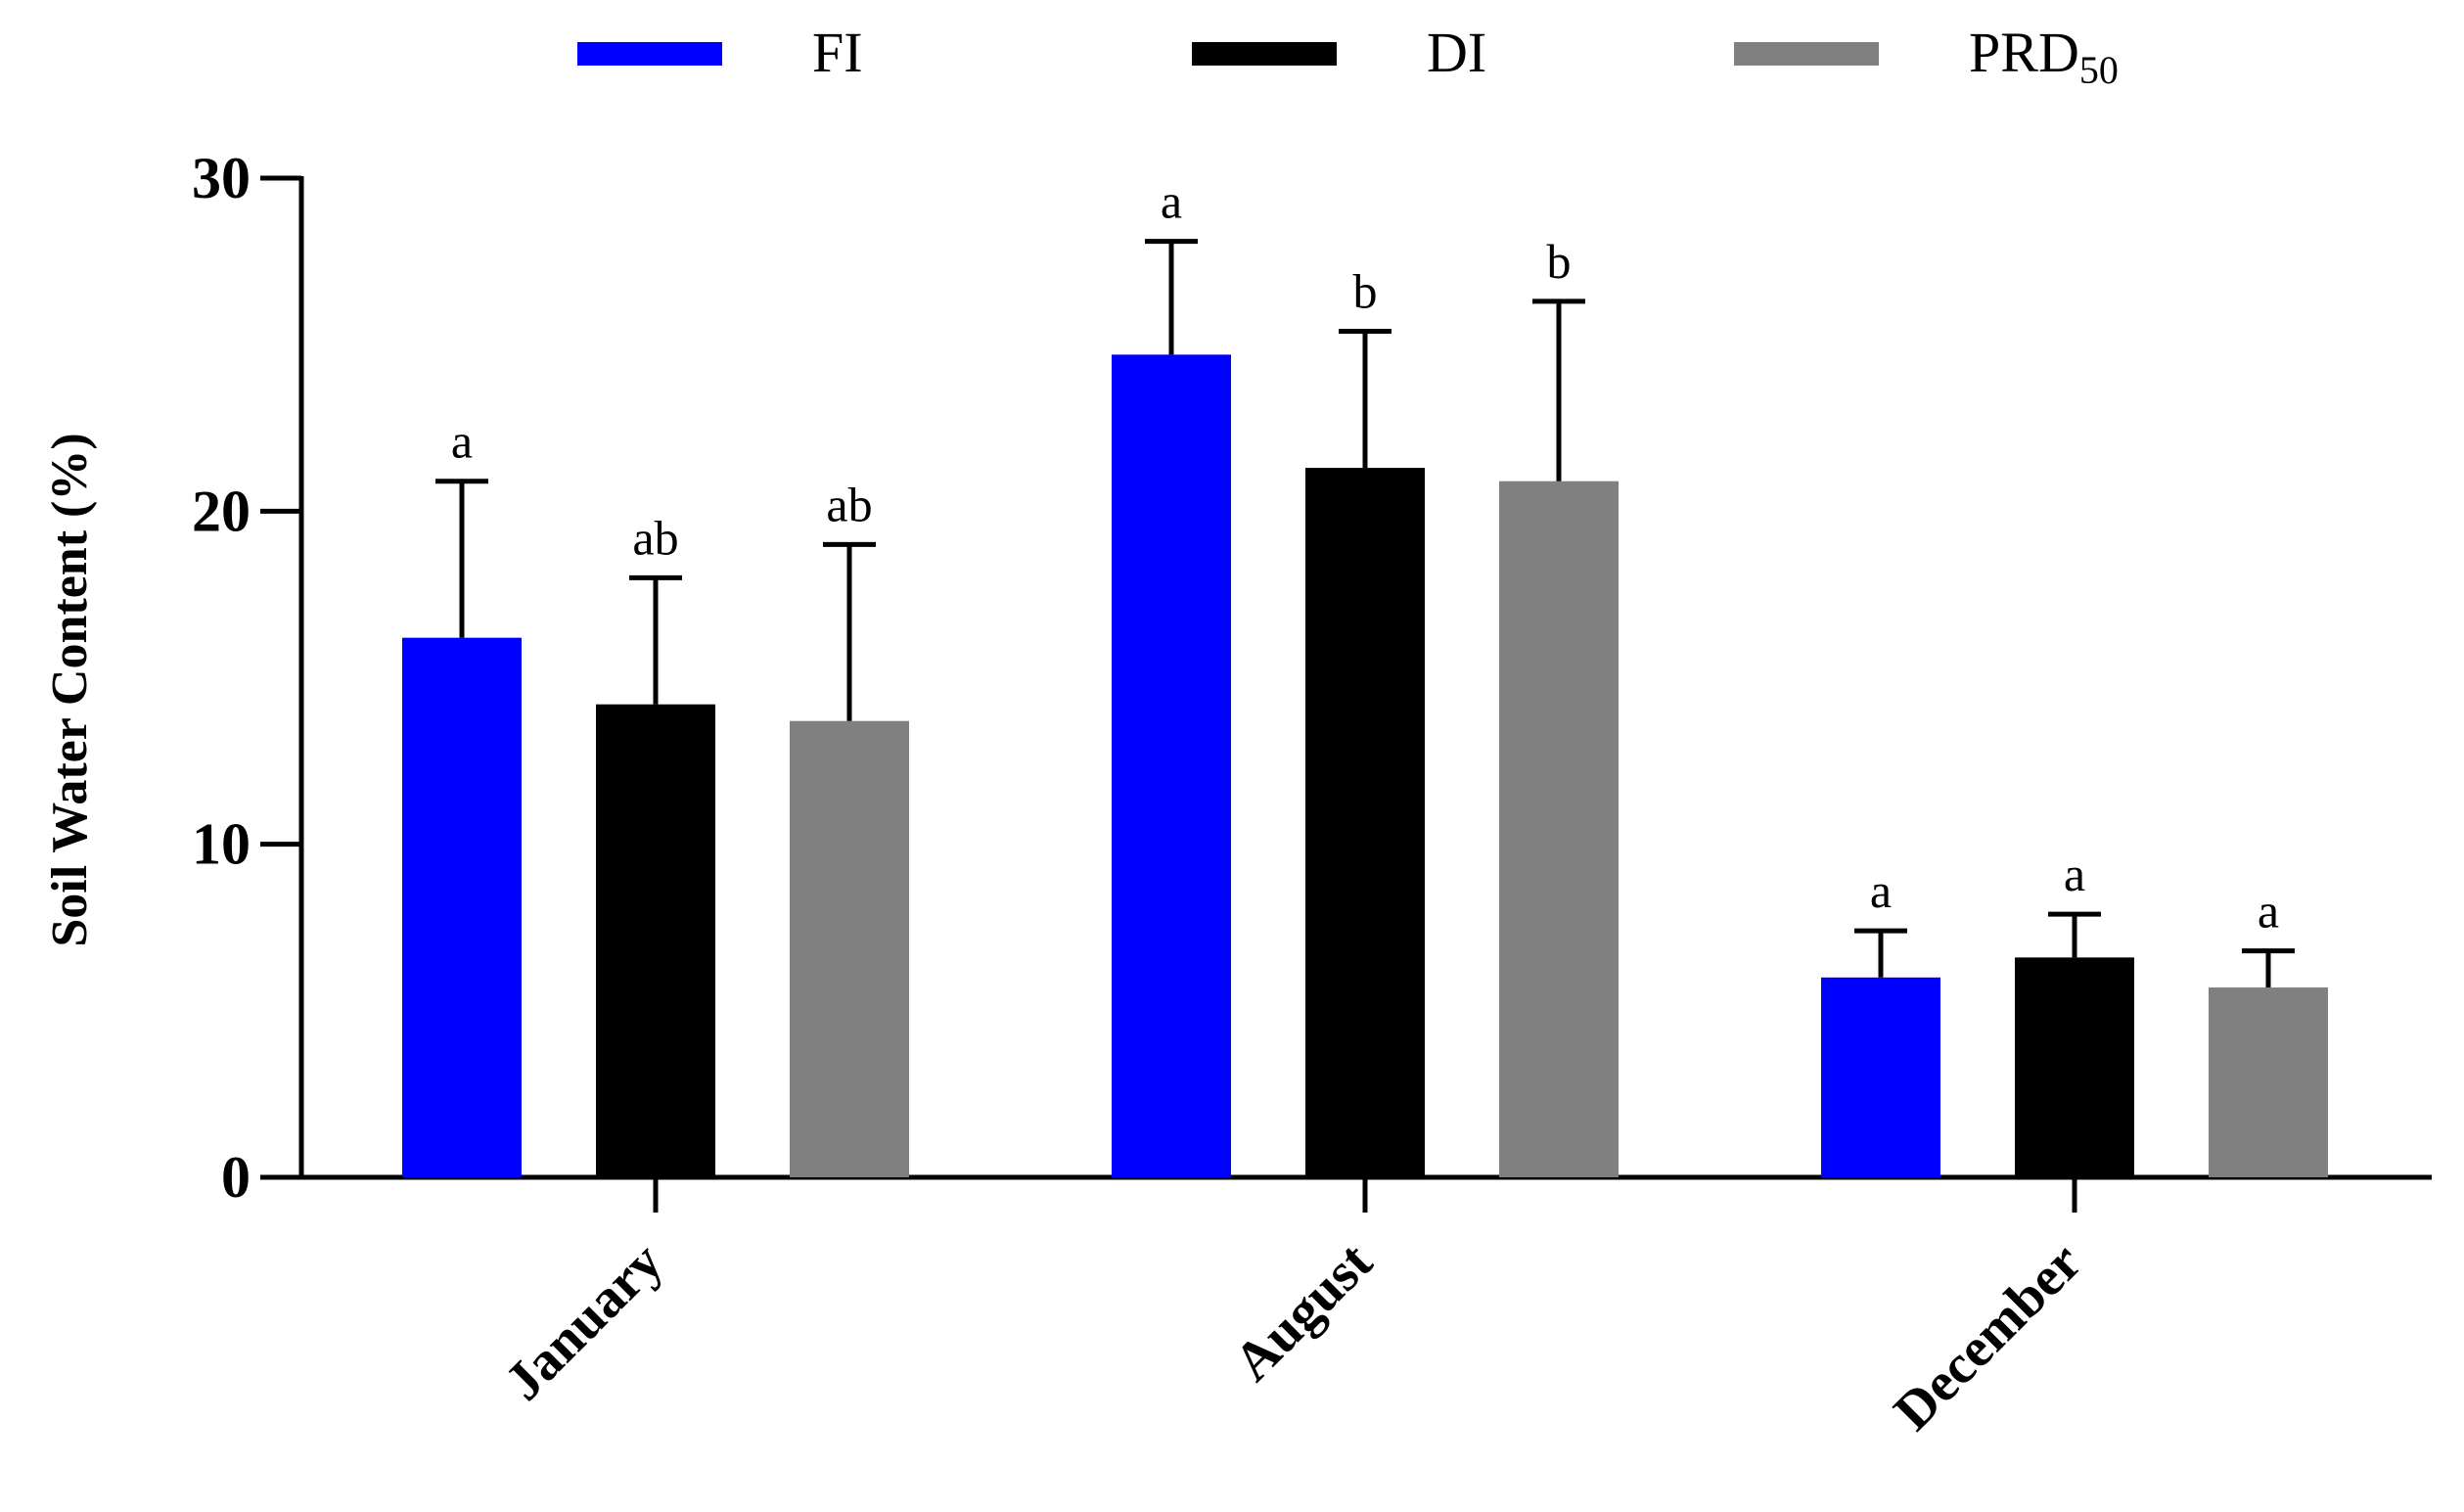 The width and height of the screenshot is (2464, 1512). Describe the element at coordinates (1559, 829) in the screenshot. I see `bar-PRD50-August` at that location.